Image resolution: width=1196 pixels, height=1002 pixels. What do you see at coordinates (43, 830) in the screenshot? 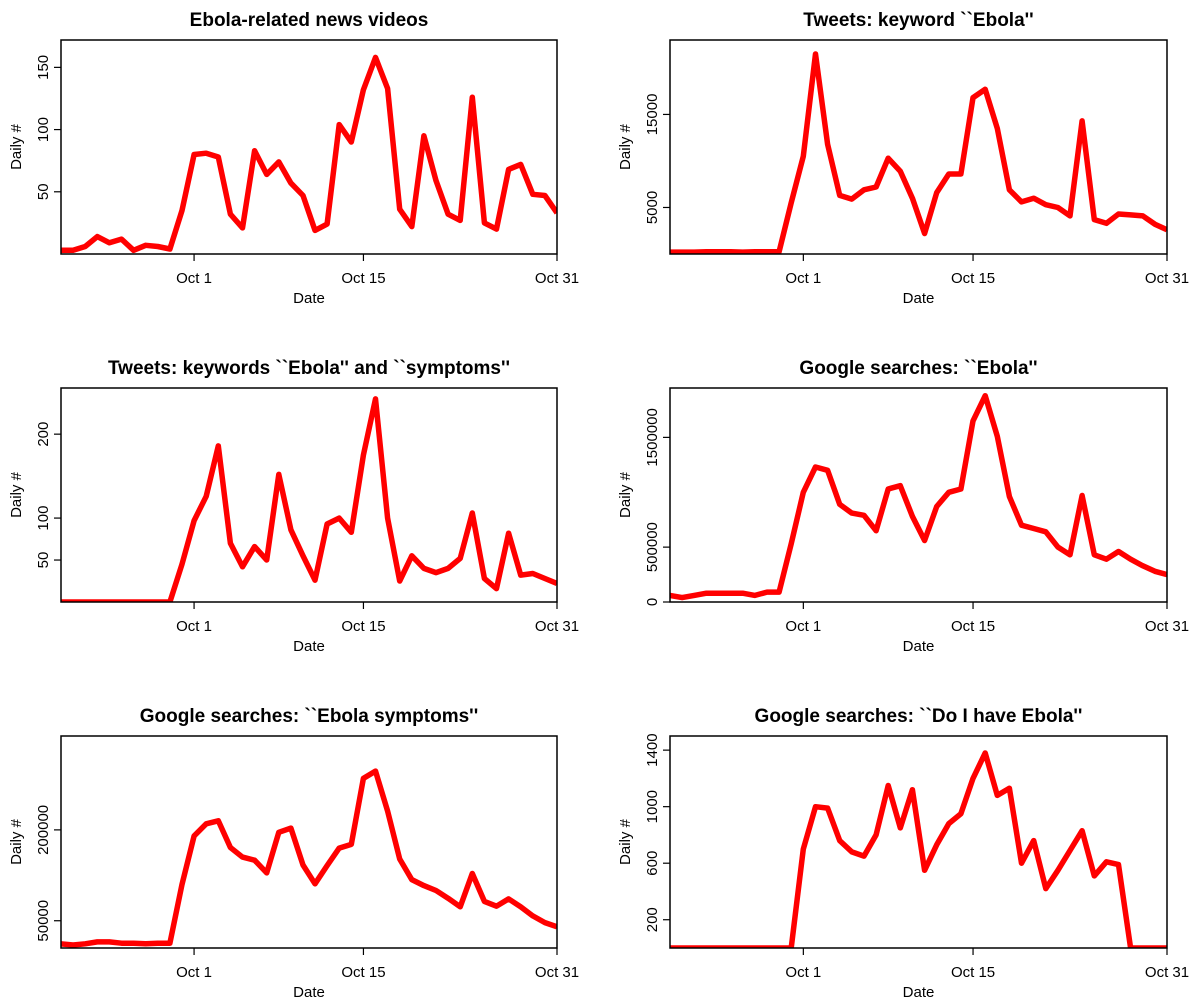
I see `chart-5-ytick-label-2: 200000` at bounding box center [43, 830].